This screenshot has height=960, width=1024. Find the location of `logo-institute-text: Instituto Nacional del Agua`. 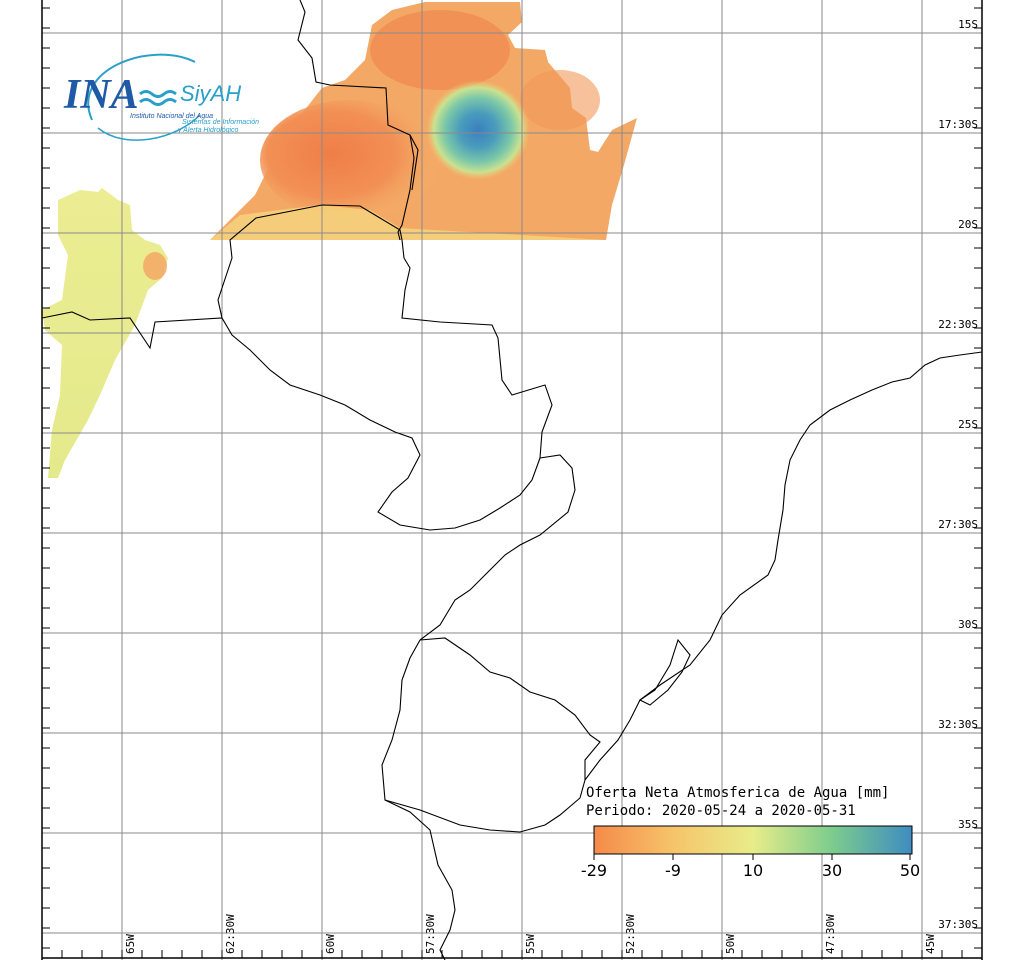

logo-institute-text: Instituto Nacional del Agua is located at coordinates (171, 116).